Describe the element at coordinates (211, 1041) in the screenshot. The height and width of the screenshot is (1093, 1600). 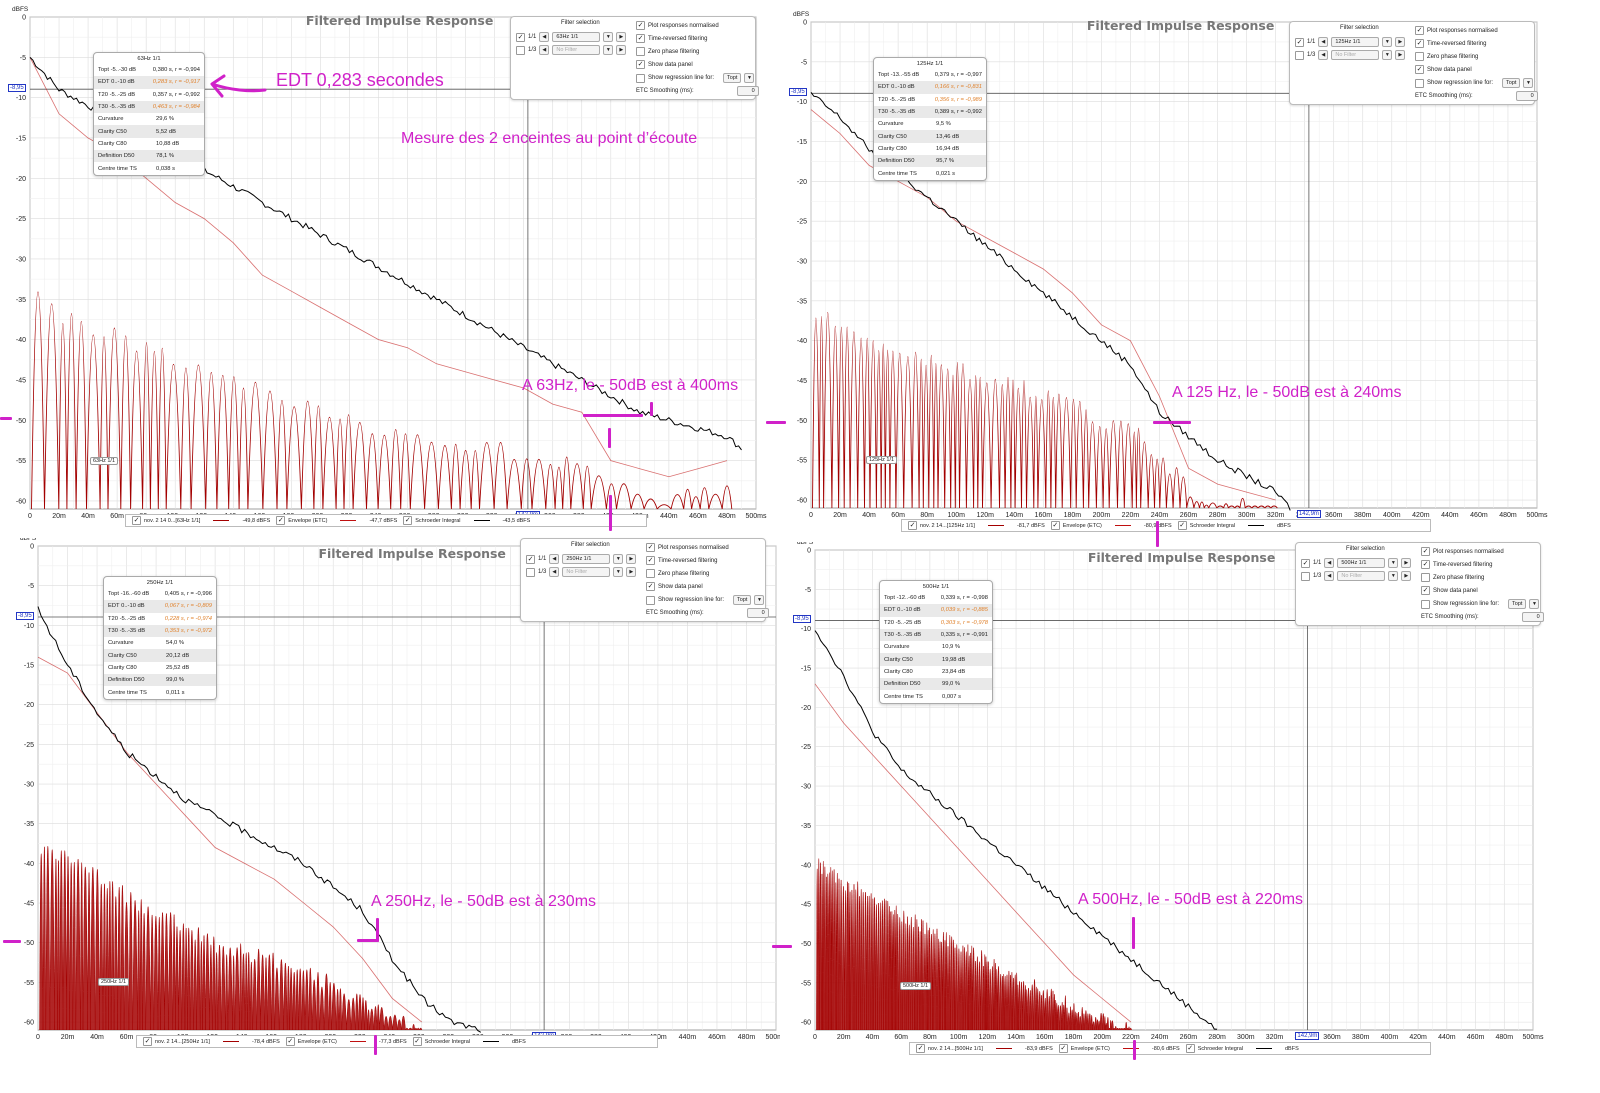
I see `legend-item-trace: ✓ nov. 2 14...[250Hz 1/1] -78,4 dBFS` at that location.